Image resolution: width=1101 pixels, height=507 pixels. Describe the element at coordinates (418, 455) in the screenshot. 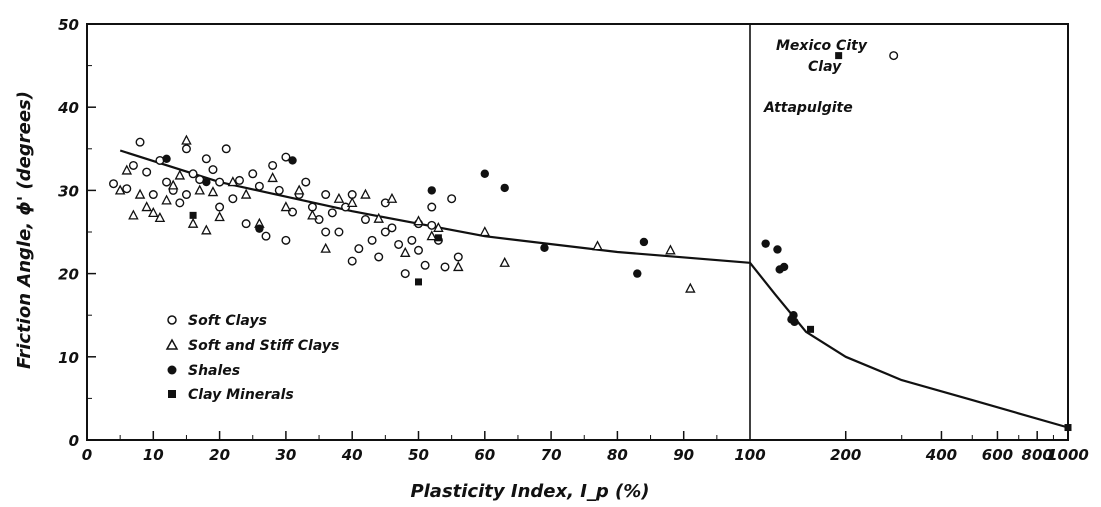

I see `x-tick-label: 50` at that location.